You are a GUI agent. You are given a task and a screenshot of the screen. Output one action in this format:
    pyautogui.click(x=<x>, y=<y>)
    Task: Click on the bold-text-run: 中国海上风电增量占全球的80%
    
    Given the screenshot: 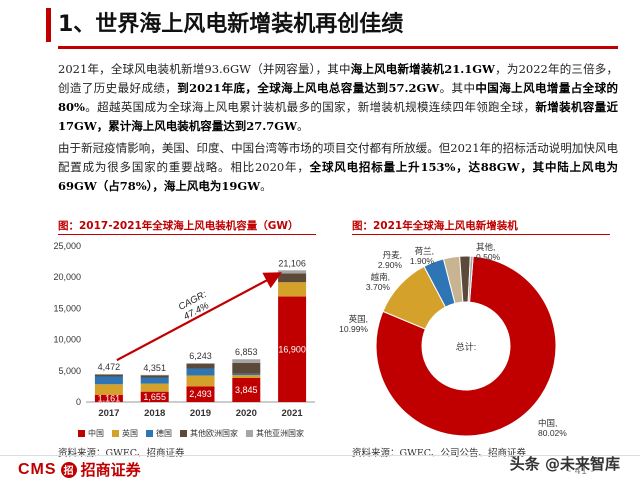 What is the action you would take?
    pyautogui.click(x=338, y=97)
    